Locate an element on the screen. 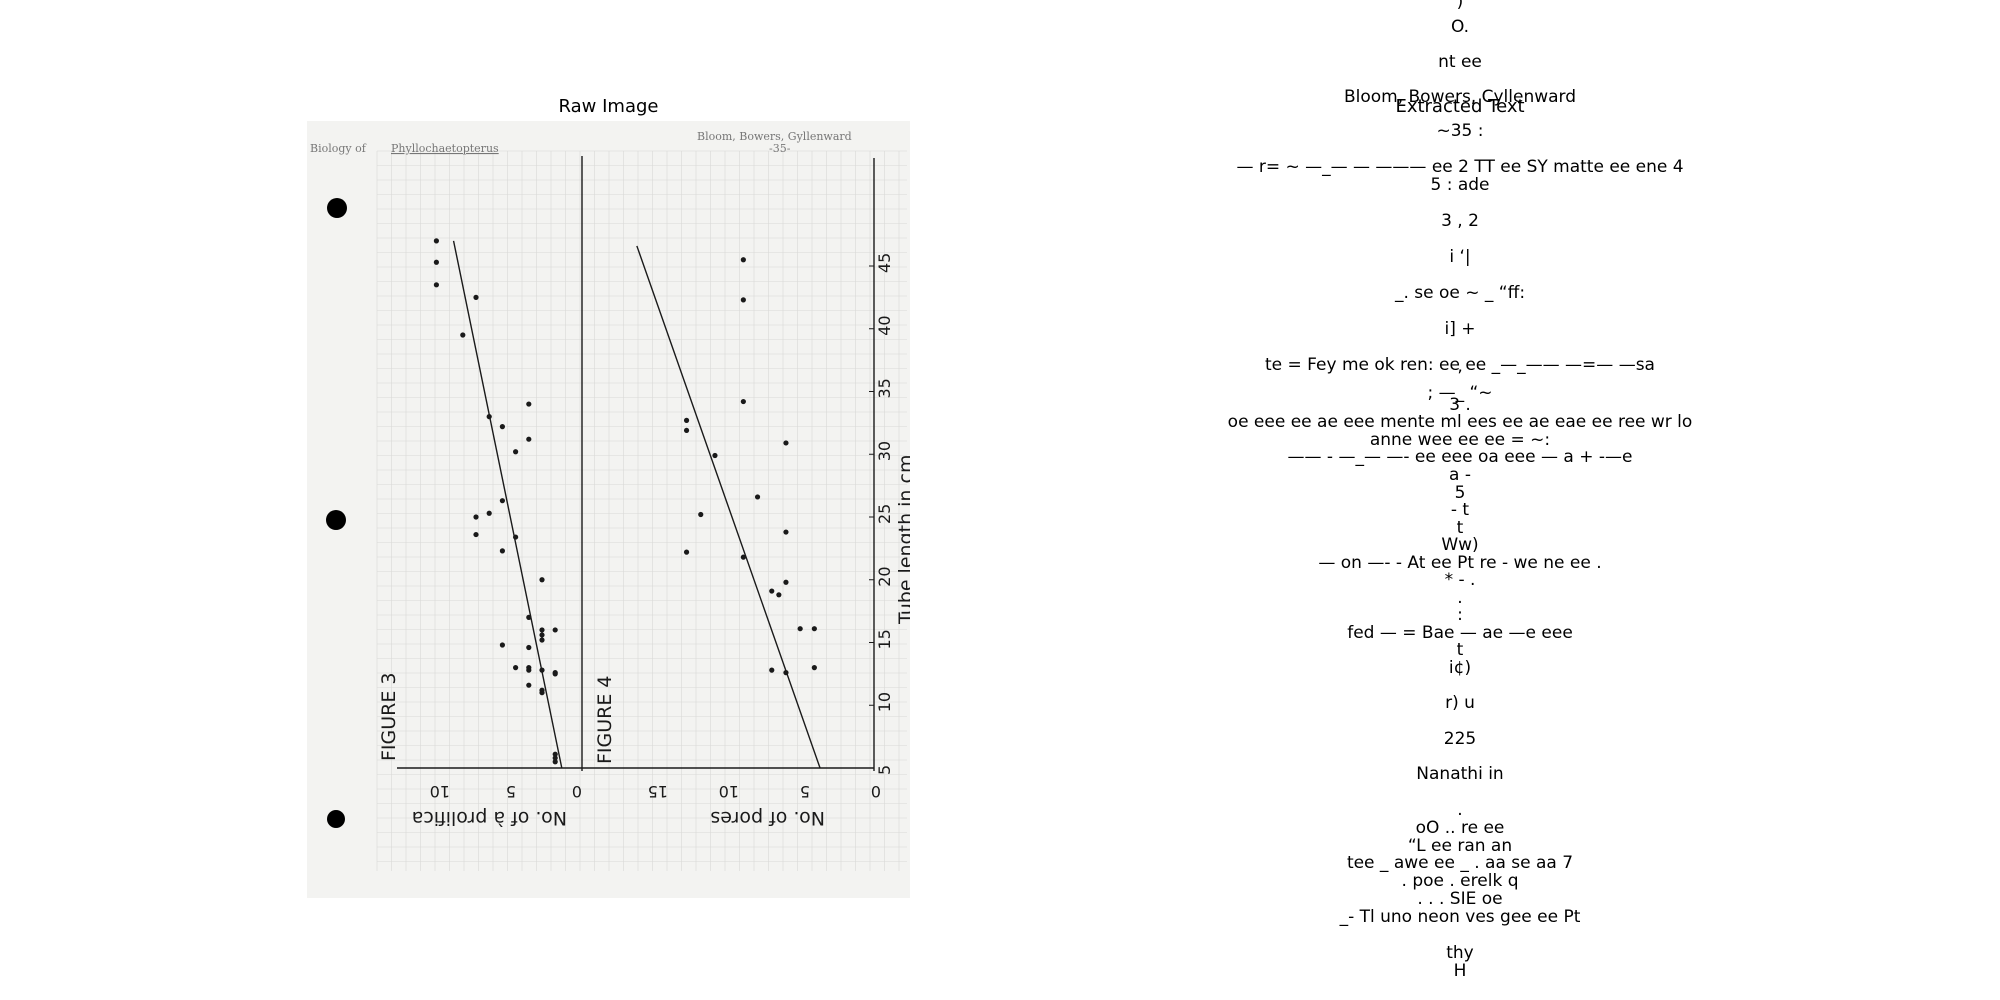 Image resolution: width=2000 pixels, height=1000 pixels. ocr-text-line: i¢) is located at coordinates (1460, 668).